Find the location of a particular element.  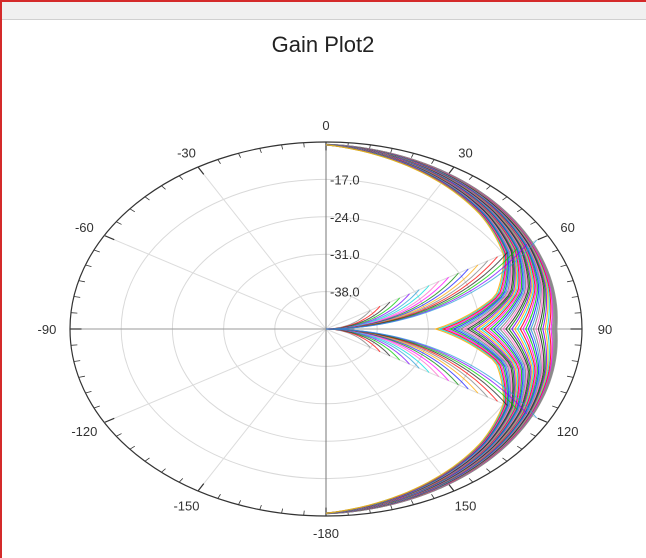

angle-tick-label: -90 is located at coordinates (47, 329).